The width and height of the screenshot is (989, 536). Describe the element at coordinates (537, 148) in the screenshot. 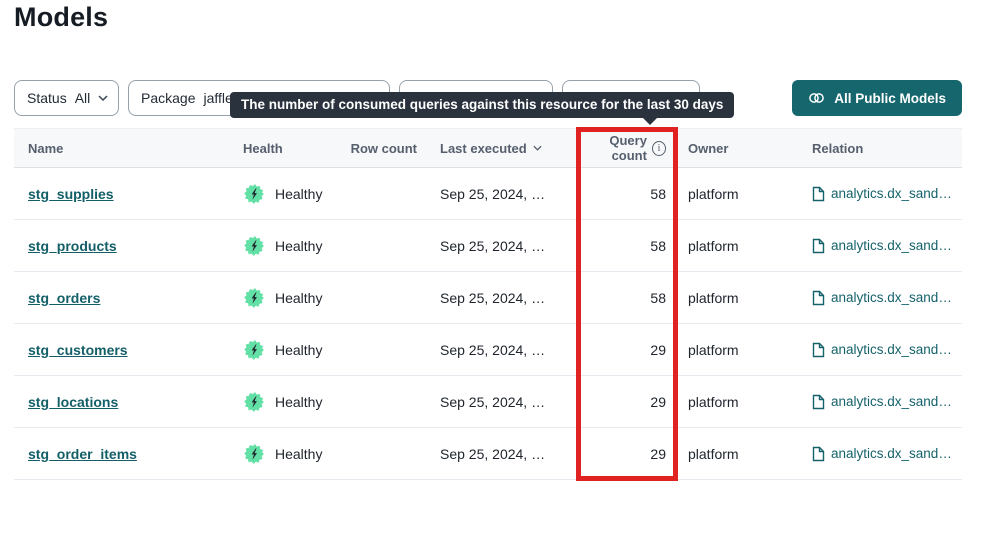

I see `sort-chevron-down-icon` at that location.